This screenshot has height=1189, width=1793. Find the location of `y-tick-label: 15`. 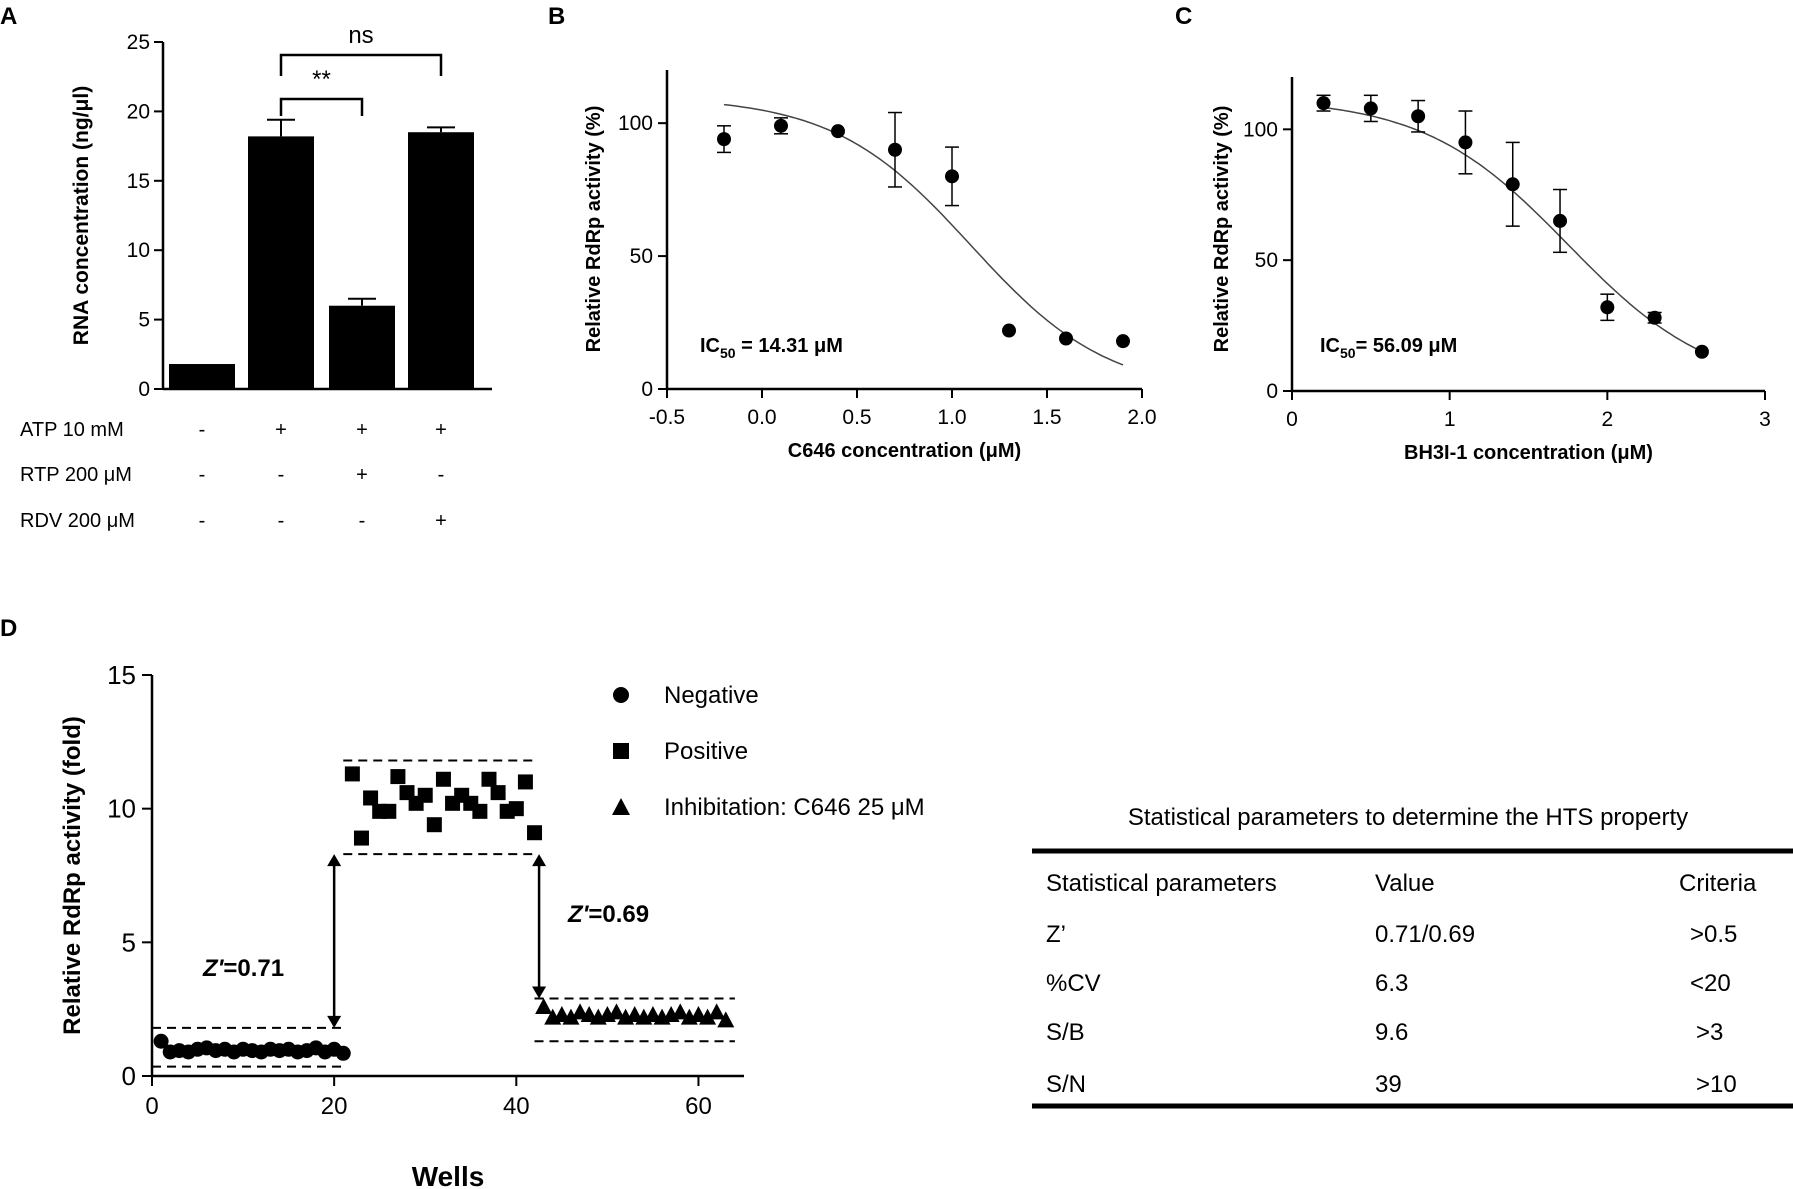

y-tick-label: 15 is located at coordinates (138, 181).